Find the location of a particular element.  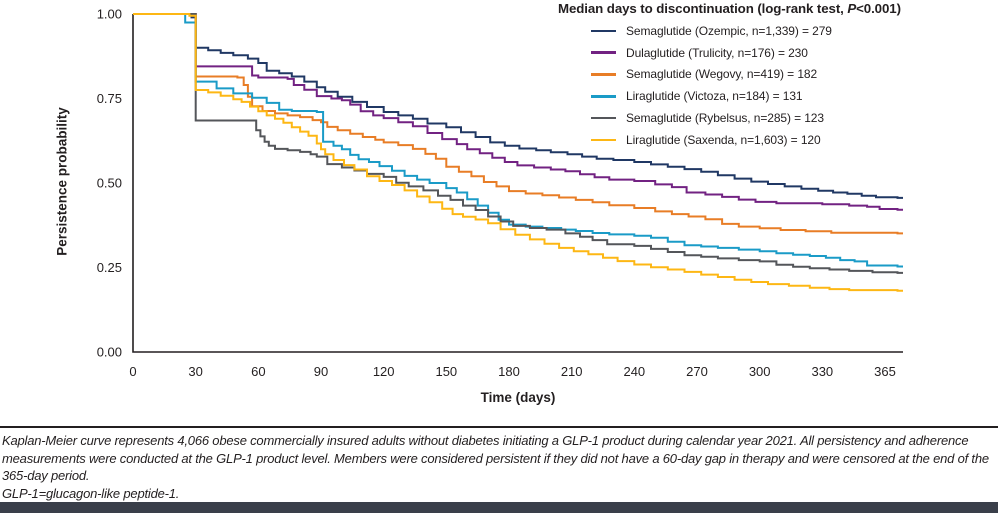

x-tick-label: 150 is located at coordinates (446, 371).